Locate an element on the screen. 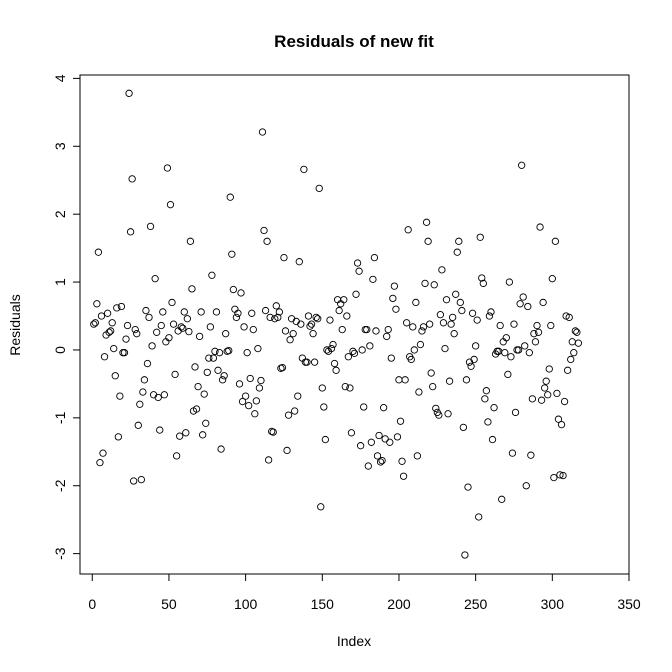 This screenshot has width=672, height=672. y-axis: -3 -2 -1 0 1 2 3 4 is located at coordinates (66, 317).